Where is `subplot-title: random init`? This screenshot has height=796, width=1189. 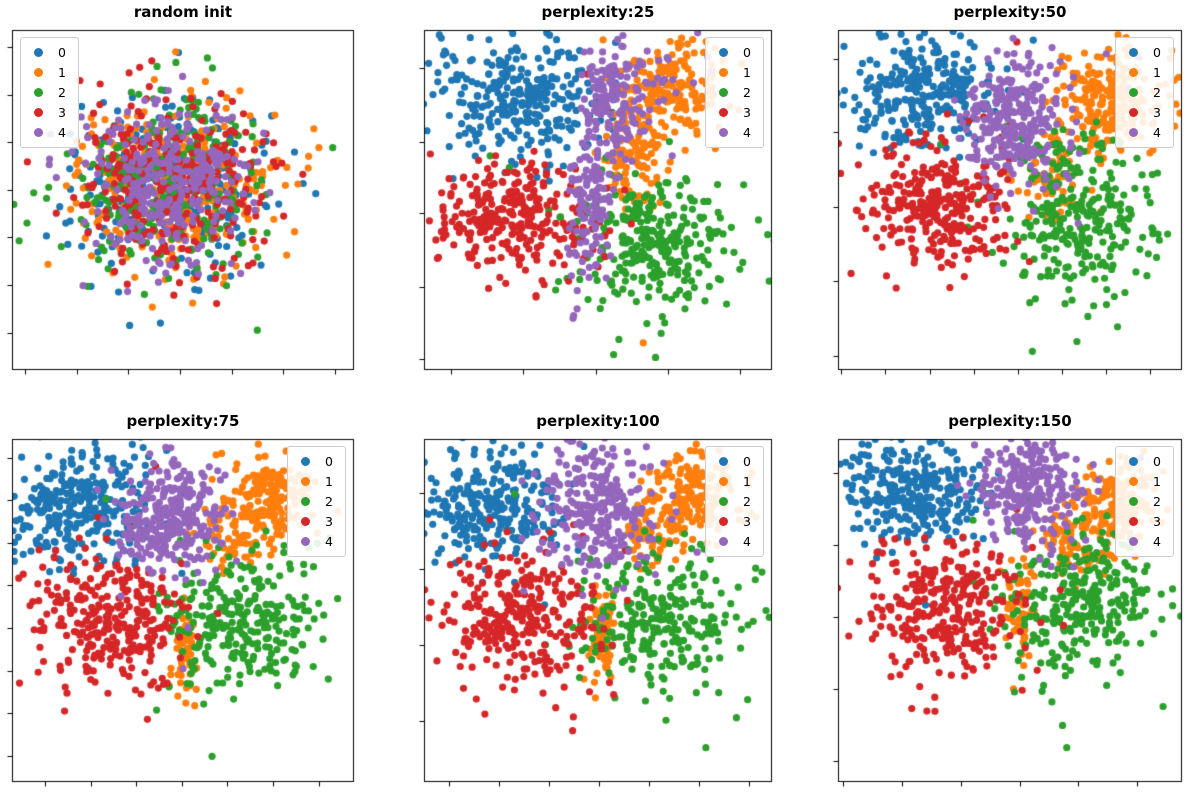
subplot-title: random init is located at coordinates (183, 12).